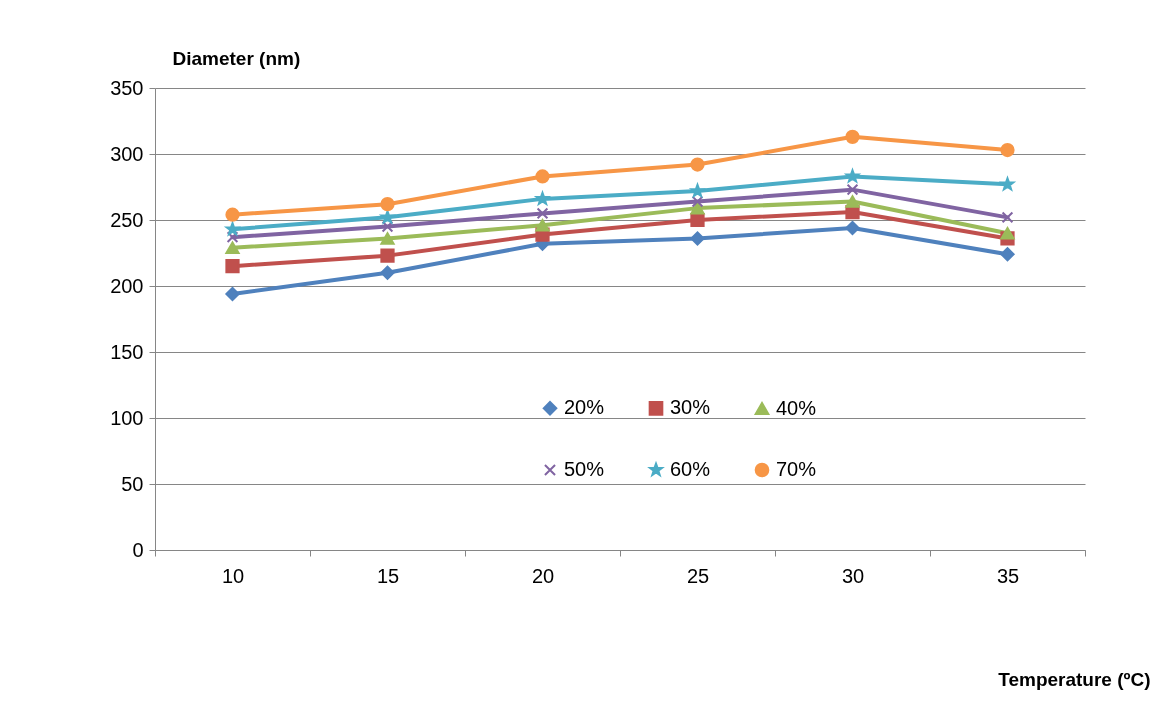 This screenshot has width=1156, height=706. I want to click on y-tick-label: 150, so click(127, 351).